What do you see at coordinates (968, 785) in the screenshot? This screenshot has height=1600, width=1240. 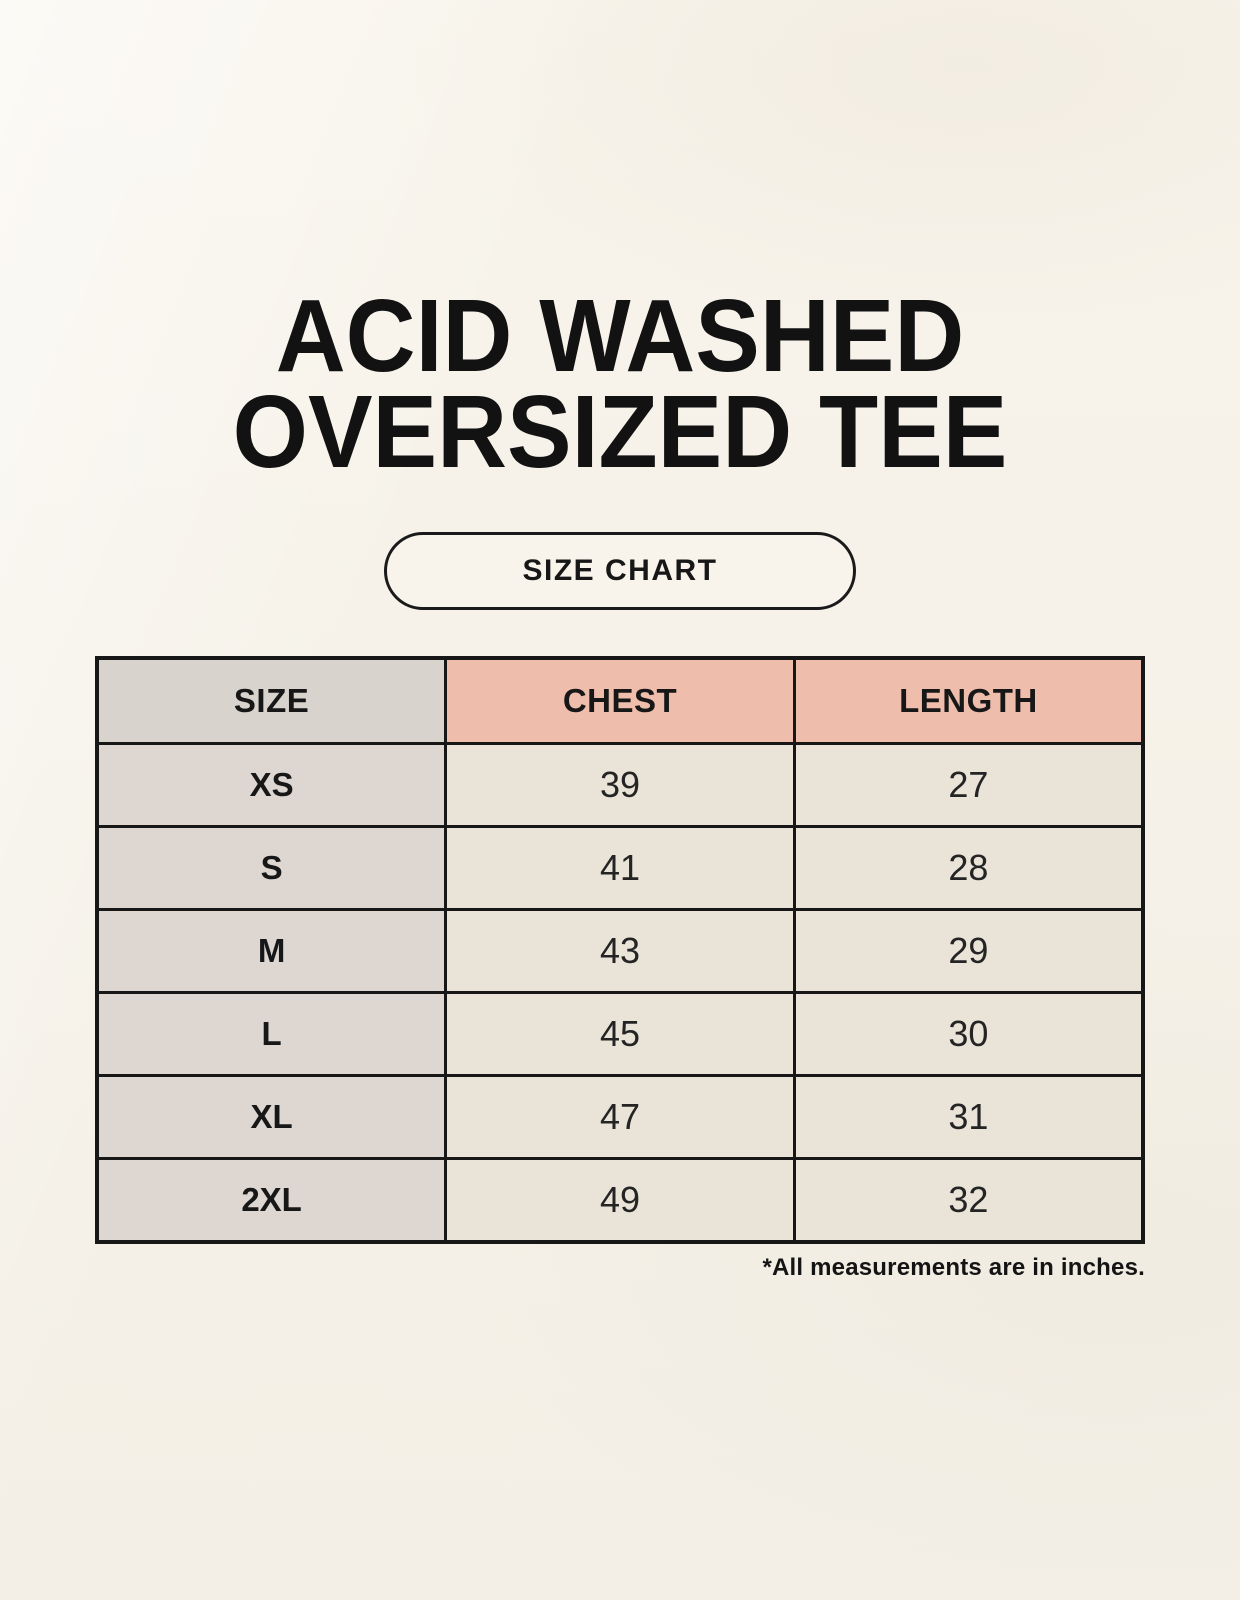 I see `length-value: 27` at bounding box center [968, 785].